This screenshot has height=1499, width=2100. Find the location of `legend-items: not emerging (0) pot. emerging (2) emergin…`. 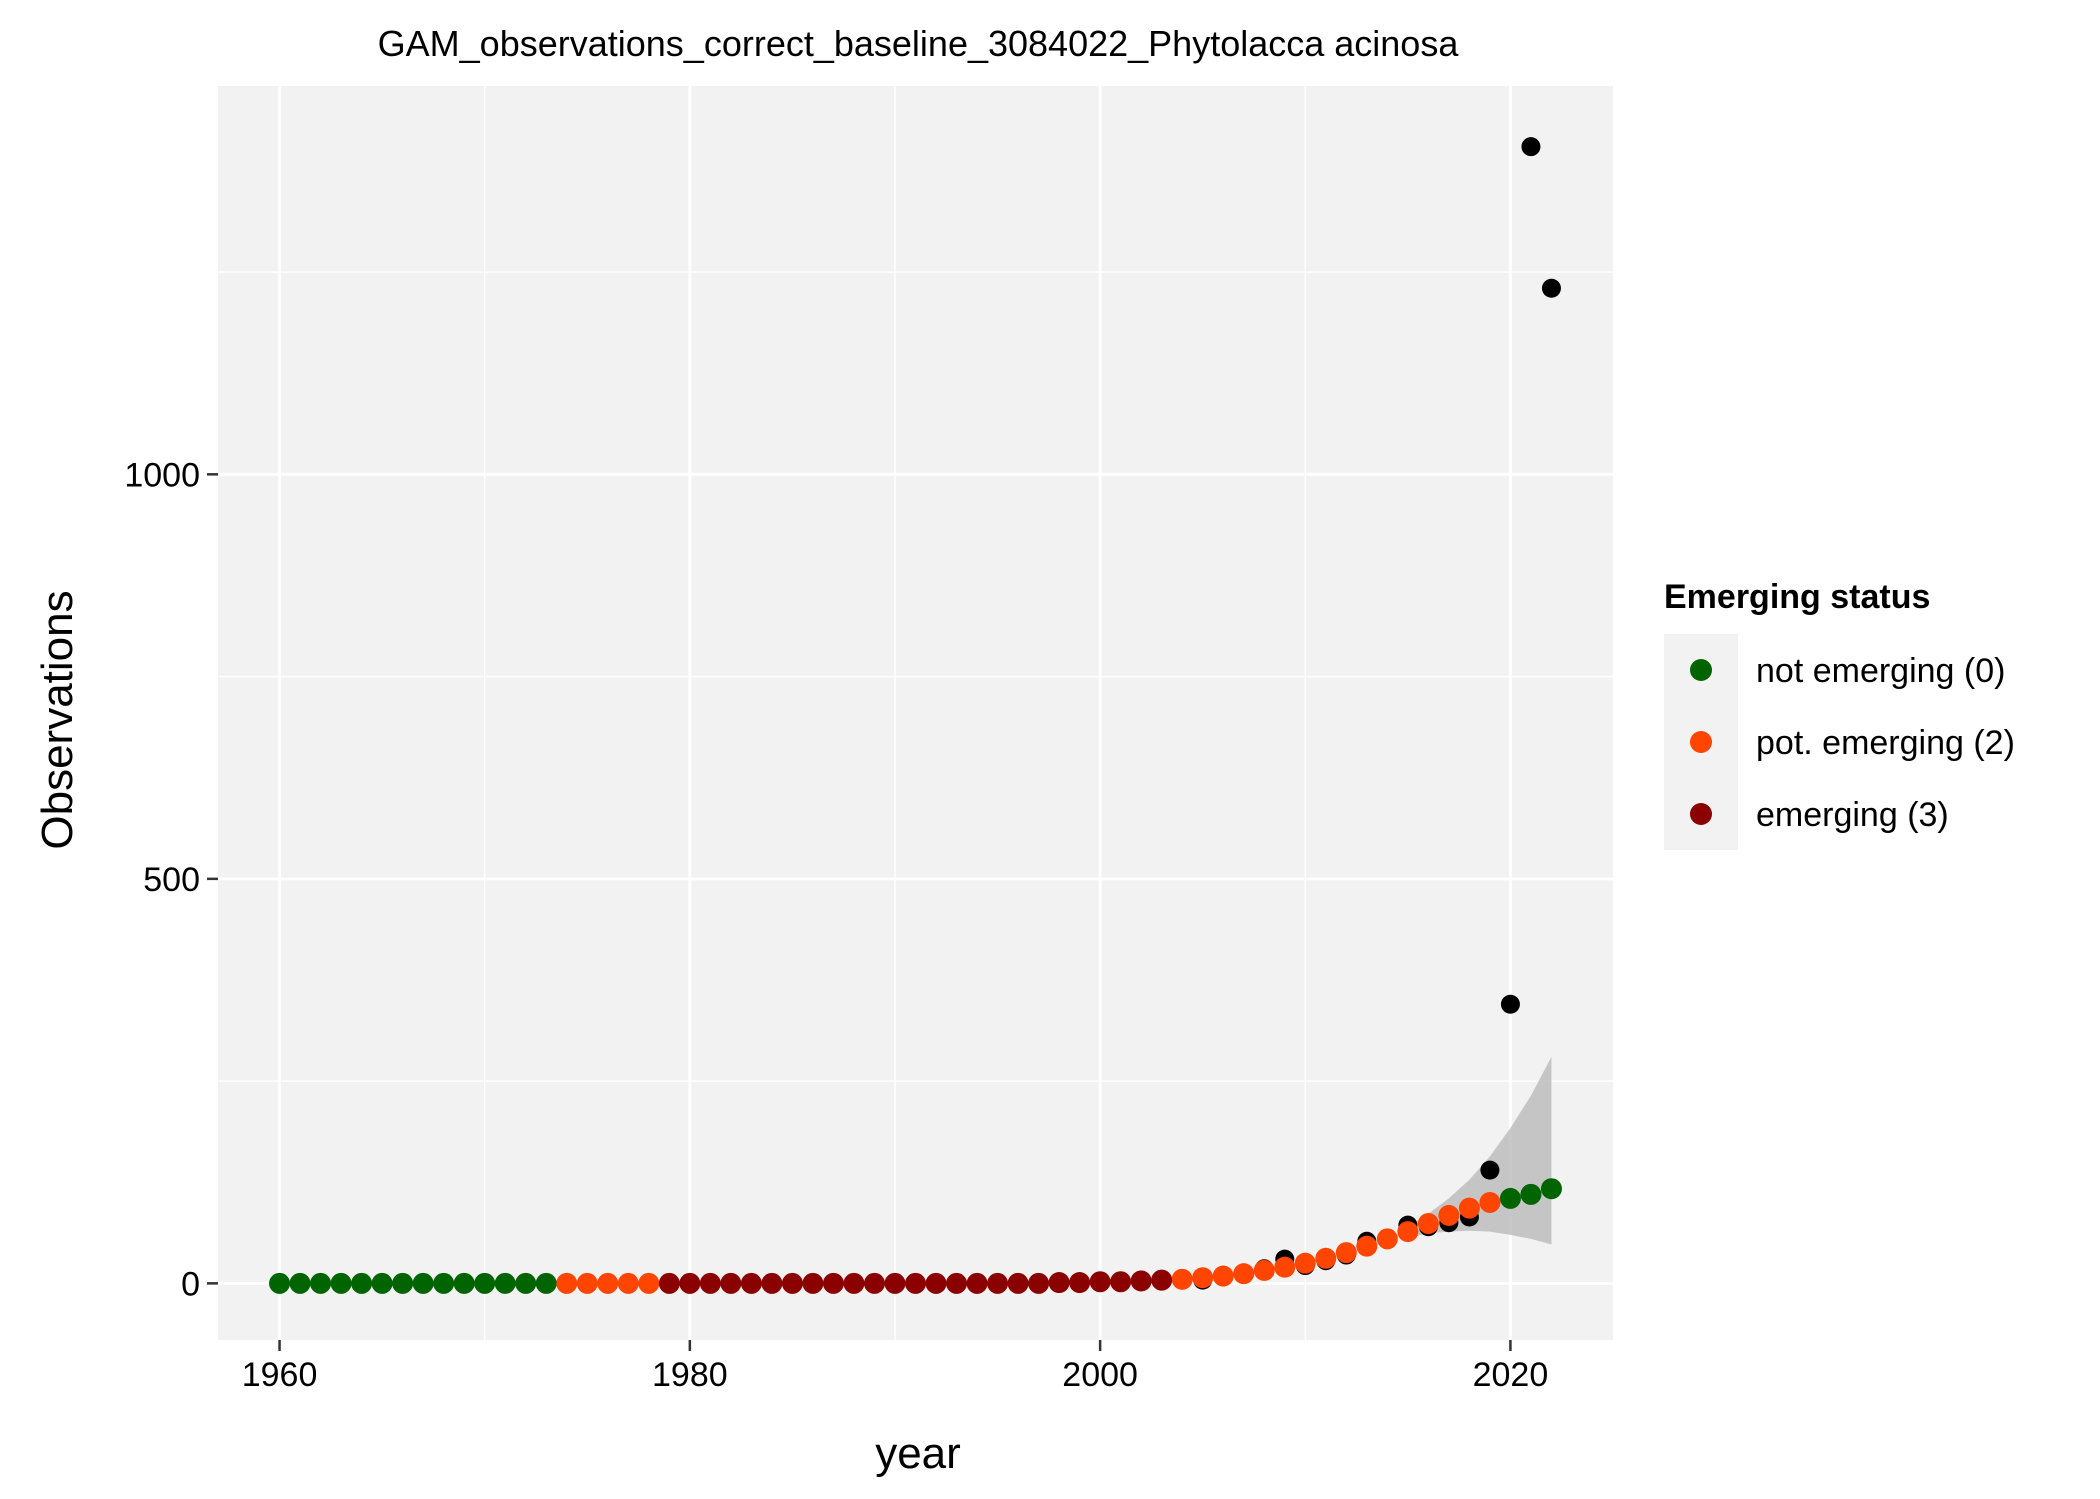

legend-items: not emerging (0) pot. emerging (2) emergin… is located at coordinates (1852, 743).